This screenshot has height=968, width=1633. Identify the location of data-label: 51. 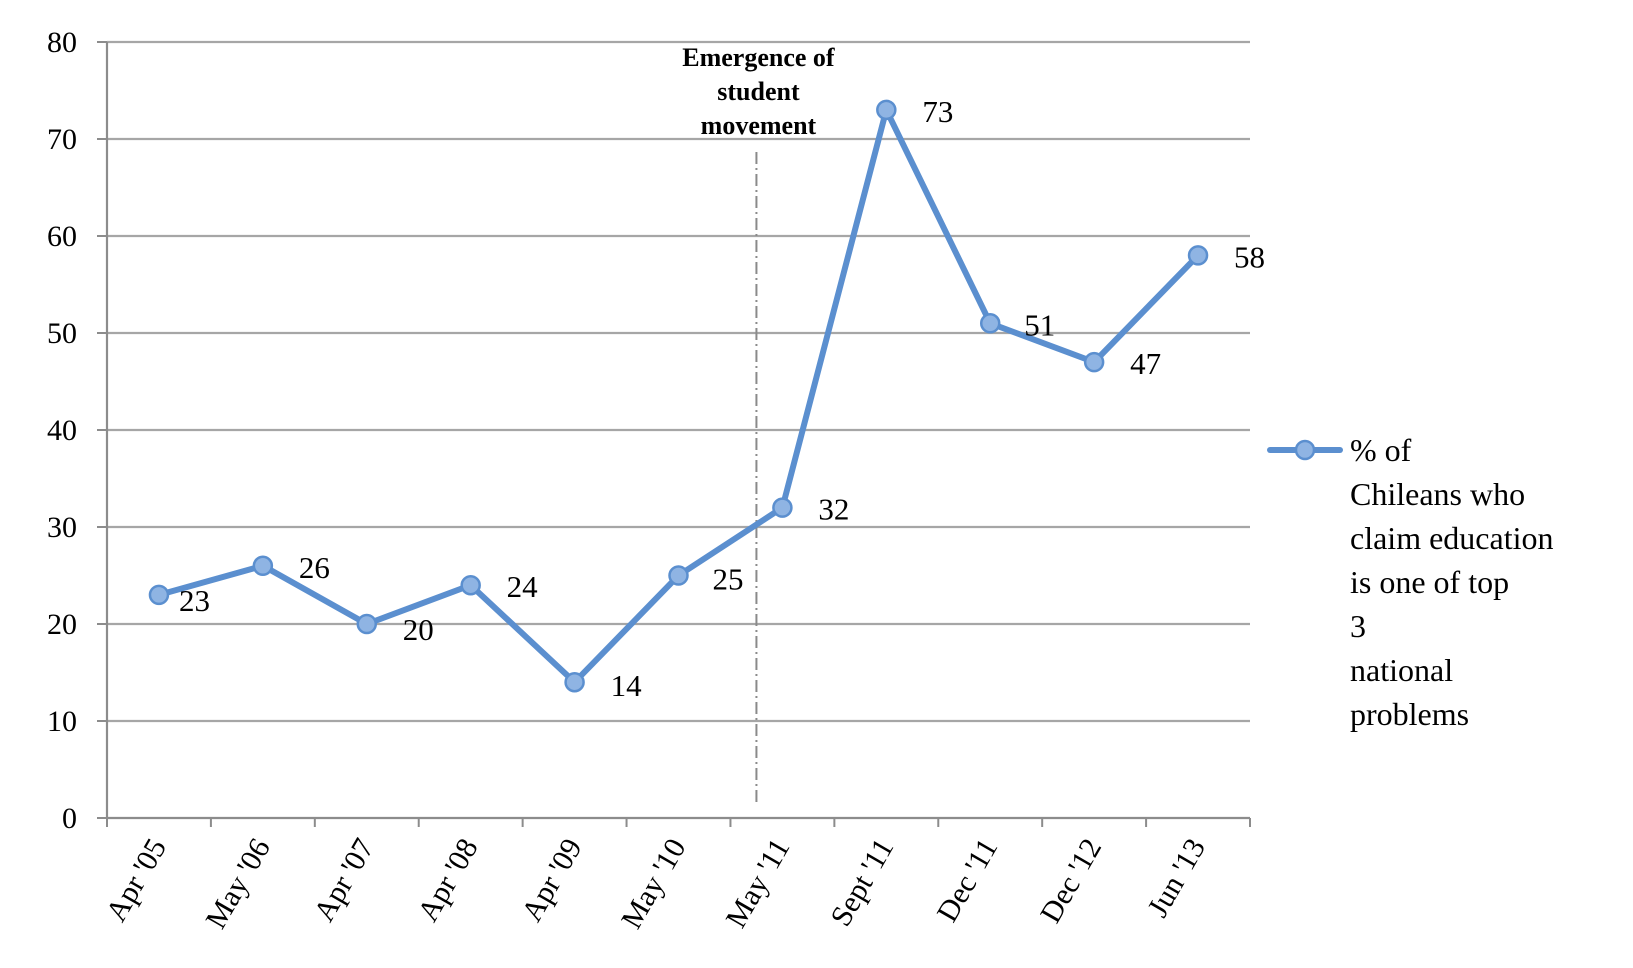
(1039, 324).